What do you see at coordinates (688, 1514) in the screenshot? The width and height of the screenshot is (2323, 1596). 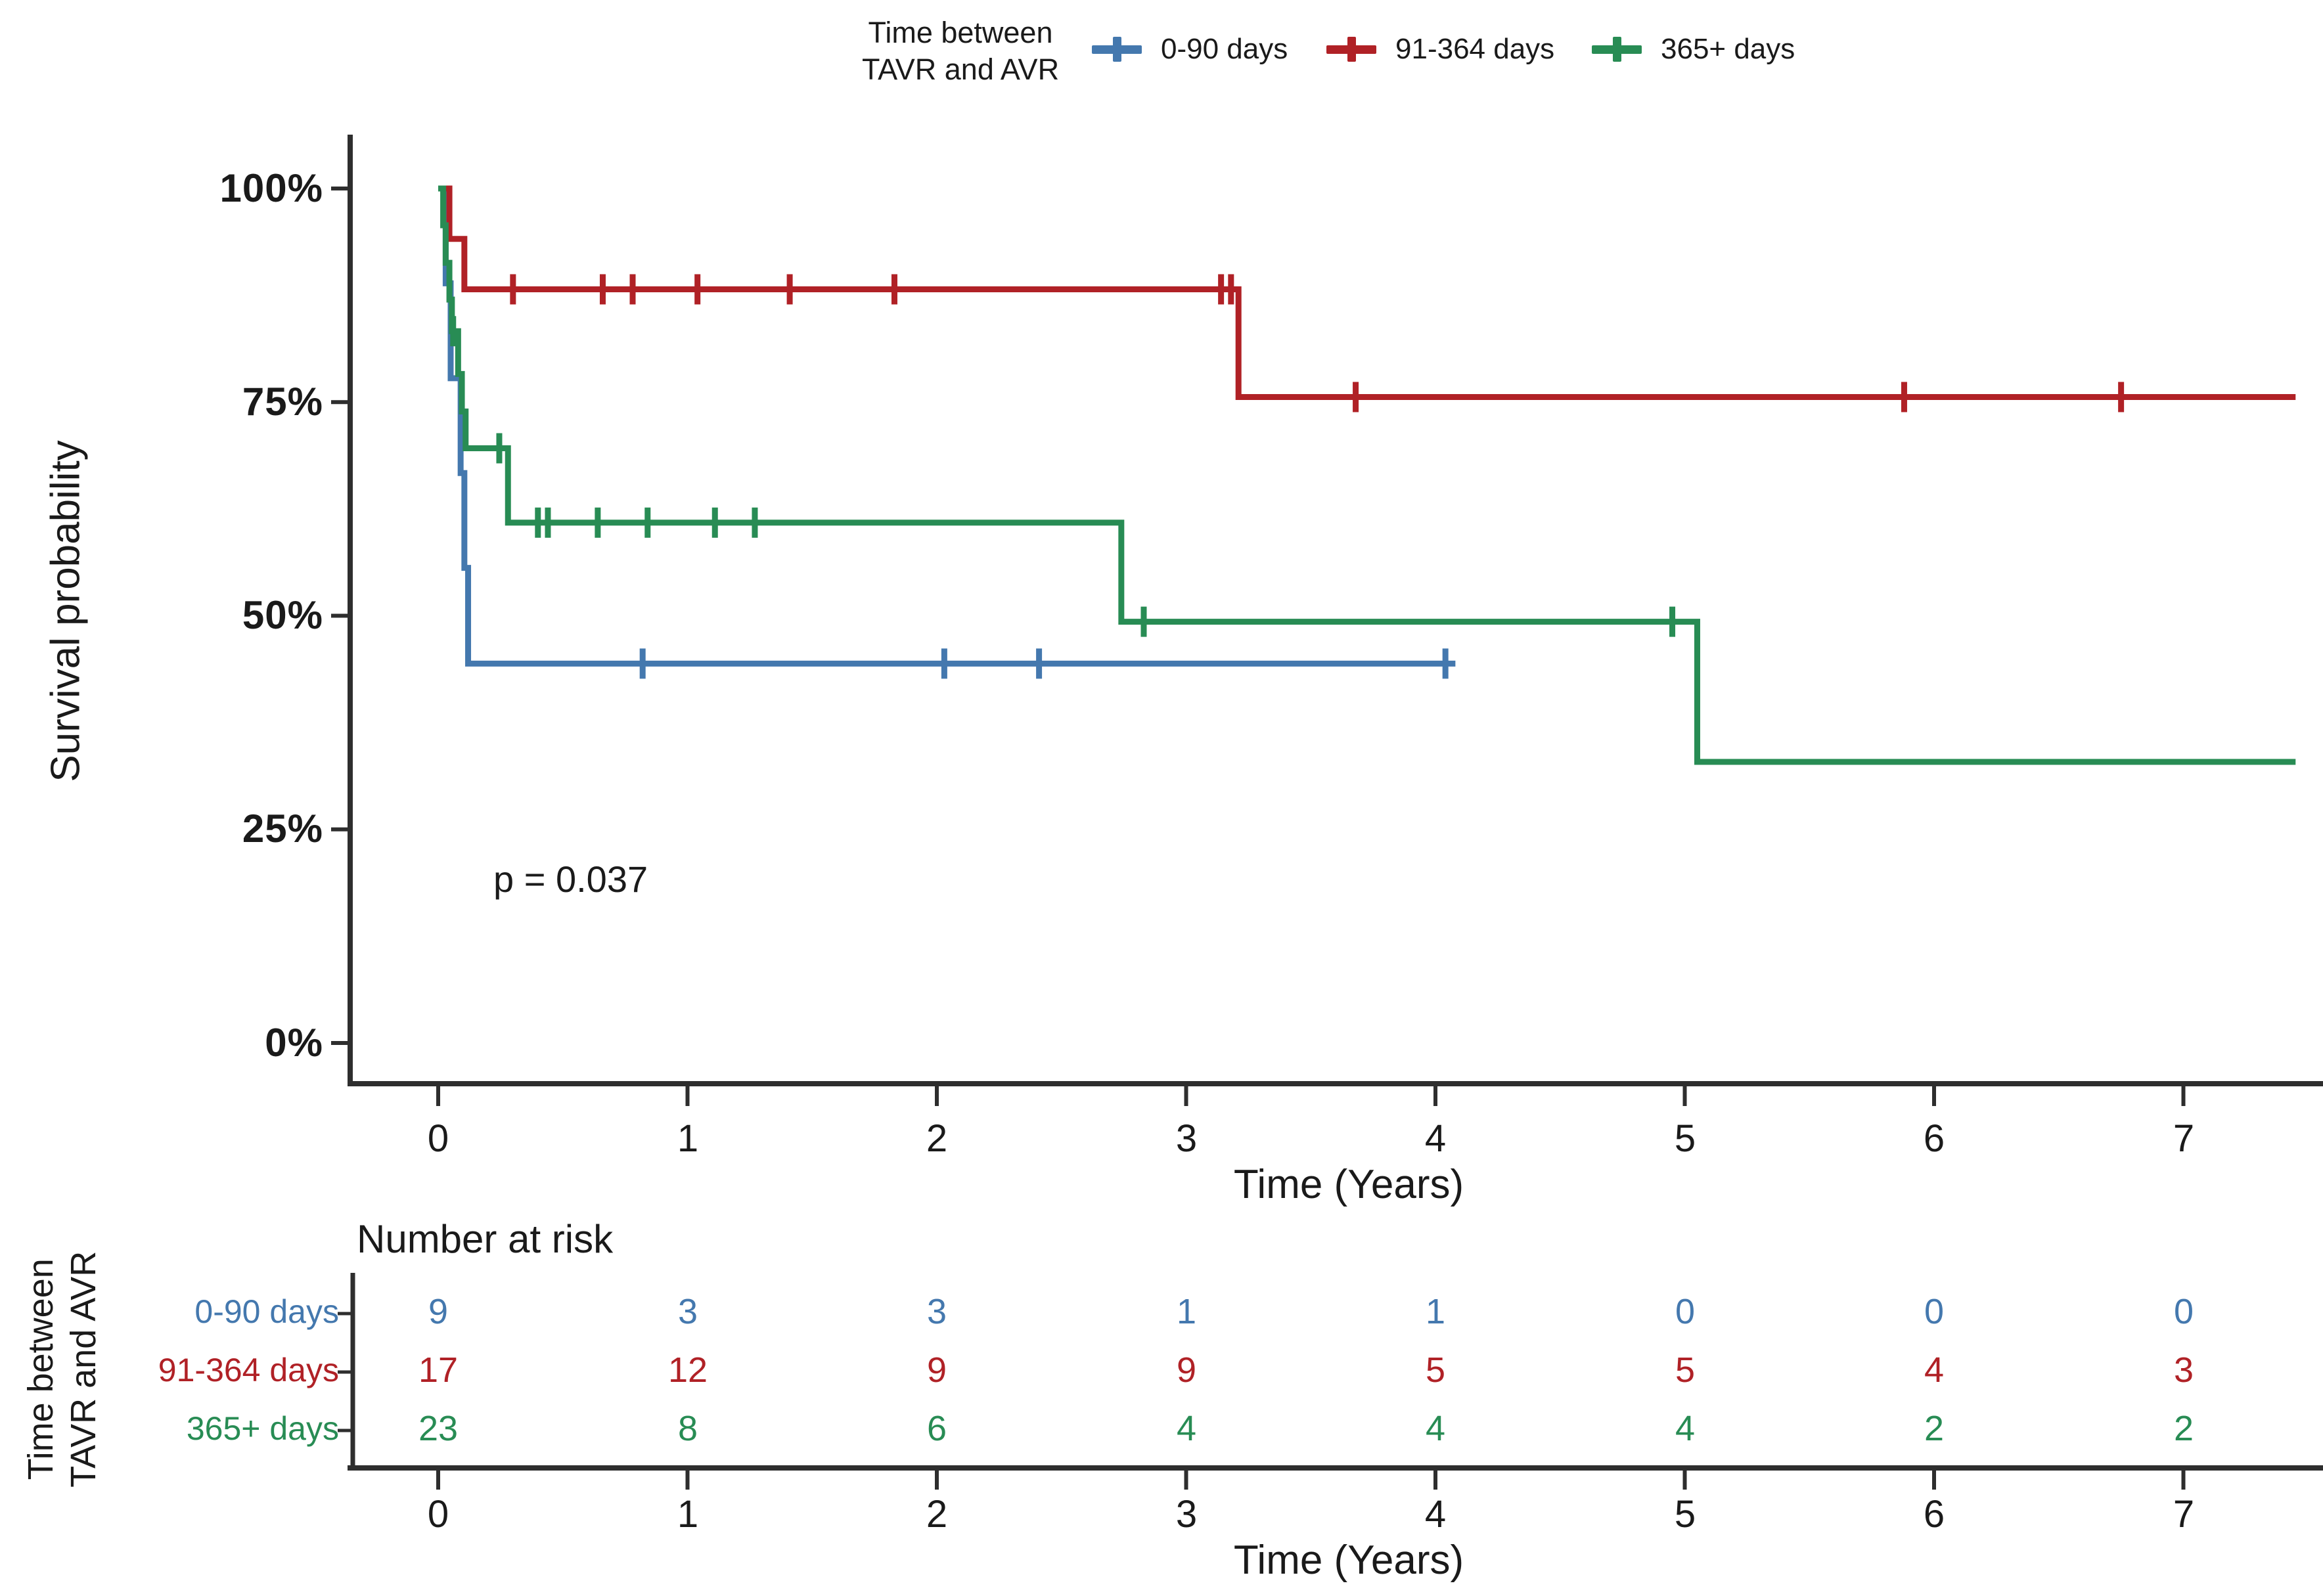 I see `risk-x-tick-1: 1` at bounding box center [688, 1514].